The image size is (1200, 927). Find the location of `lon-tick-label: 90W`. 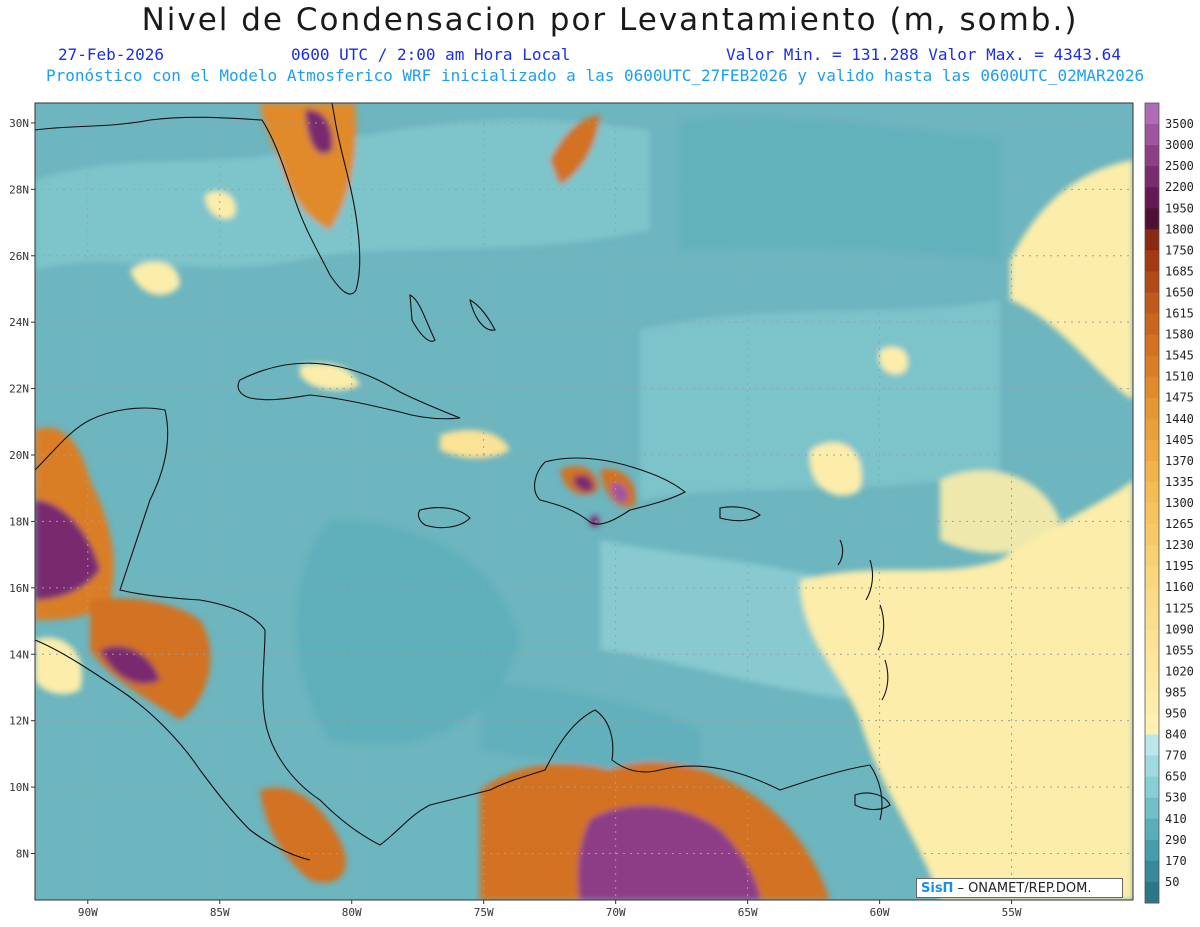

lon-tick-label: 90W is located at coordinates (88, 912).